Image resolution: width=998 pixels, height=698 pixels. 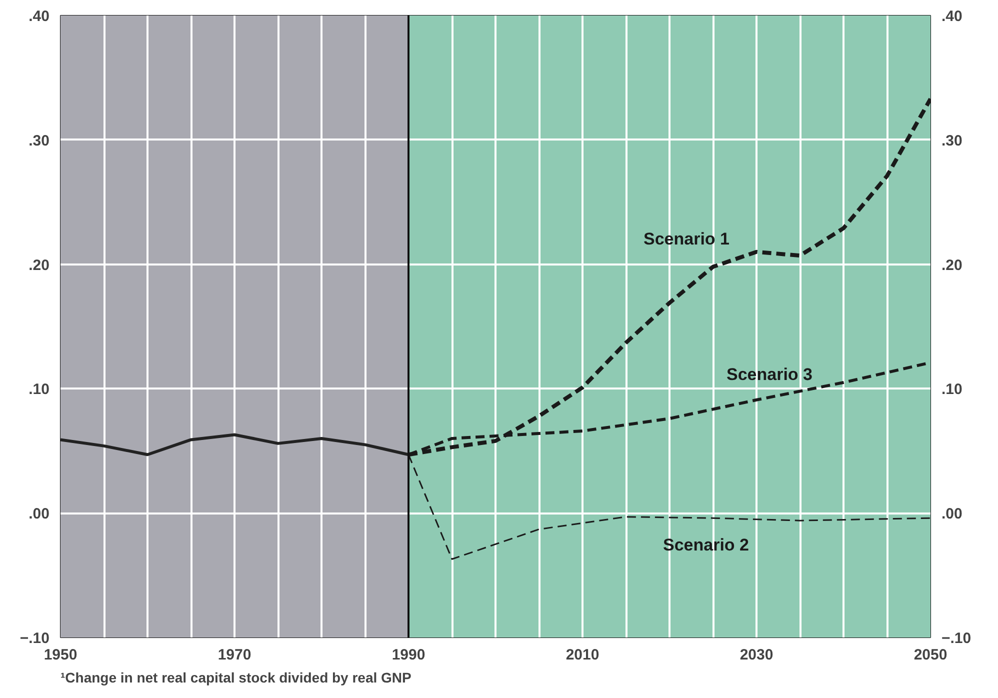 I want to click on y2-tick-label: .20, so click(x=952, y=265).